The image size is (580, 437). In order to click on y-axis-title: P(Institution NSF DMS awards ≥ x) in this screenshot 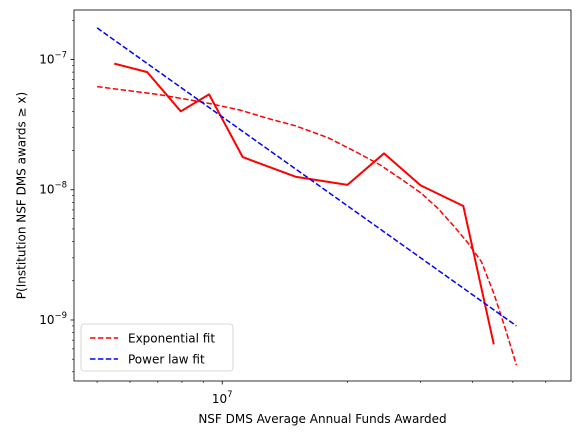, I will do `click(22, 195)`.